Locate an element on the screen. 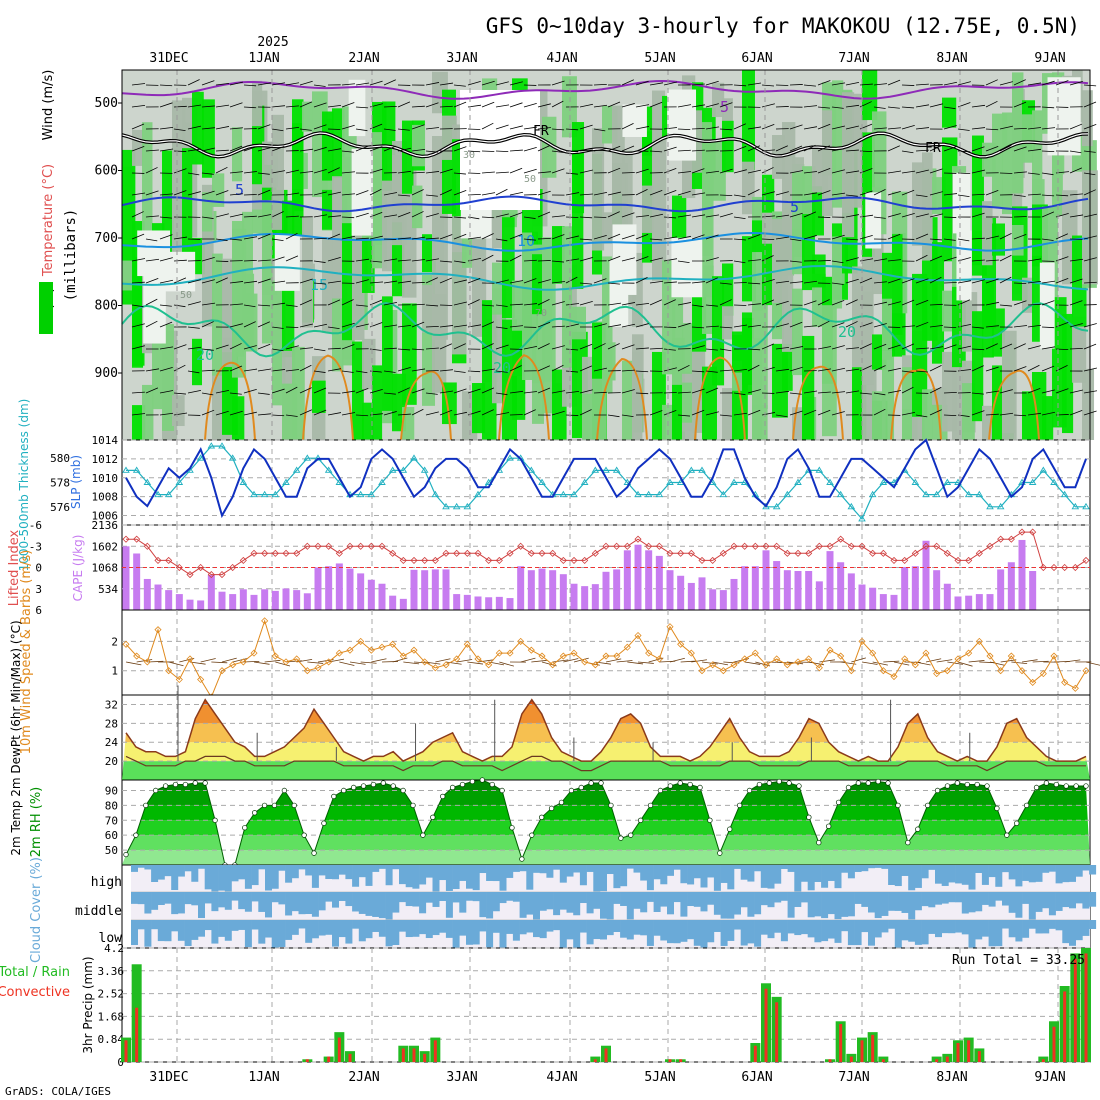 The width and height of the screenshot is (1100, 1100). date-label-bottom: 2JAN is located at coordinates (363, 1077).